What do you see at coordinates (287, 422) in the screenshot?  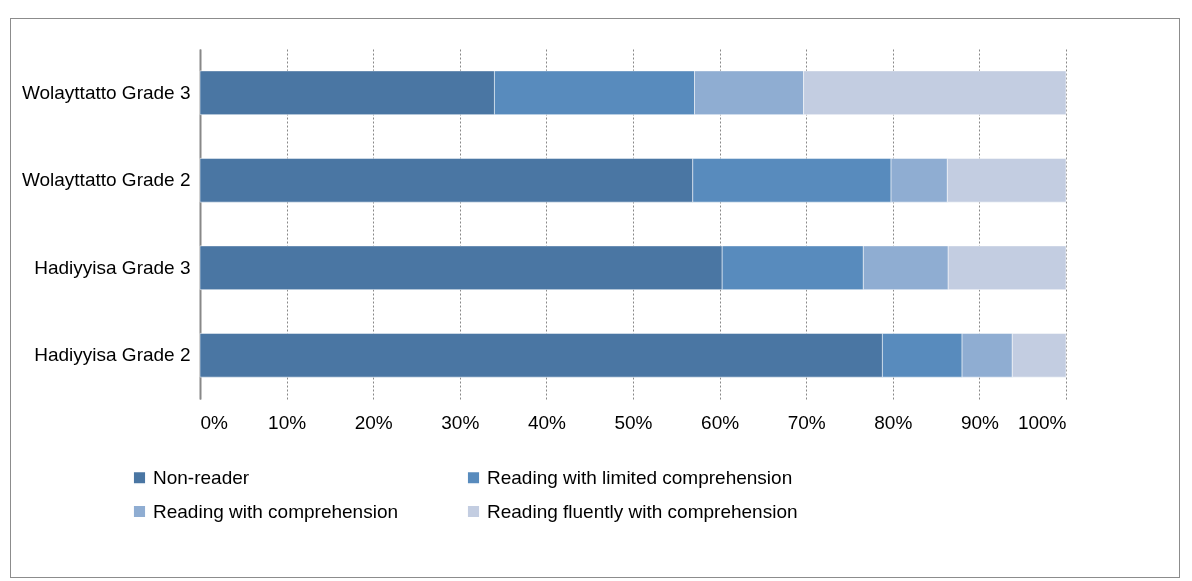 I see `x-tick-label: 10%` at bounding box center [287, 422].